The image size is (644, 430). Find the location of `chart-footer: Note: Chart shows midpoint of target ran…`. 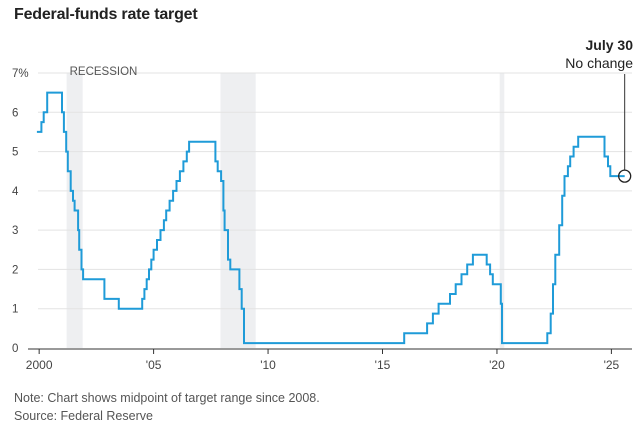

chart-footer: Note: Chart shows midpoint of target ran… is located at coordinates (167, 407).